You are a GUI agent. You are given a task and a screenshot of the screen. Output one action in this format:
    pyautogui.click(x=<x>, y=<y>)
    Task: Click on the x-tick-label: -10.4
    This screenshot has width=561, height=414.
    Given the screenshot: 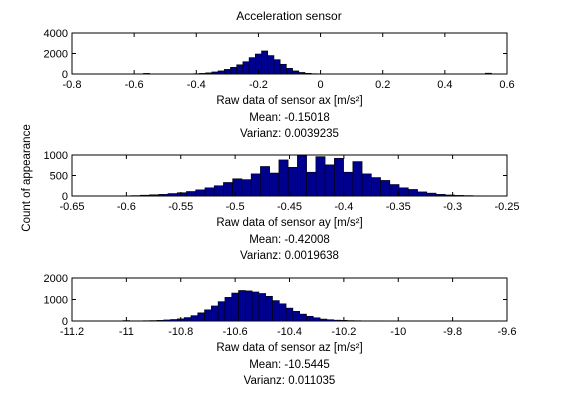 What is the action you would take?
    pyautogui.click(x=289, y=332)
    